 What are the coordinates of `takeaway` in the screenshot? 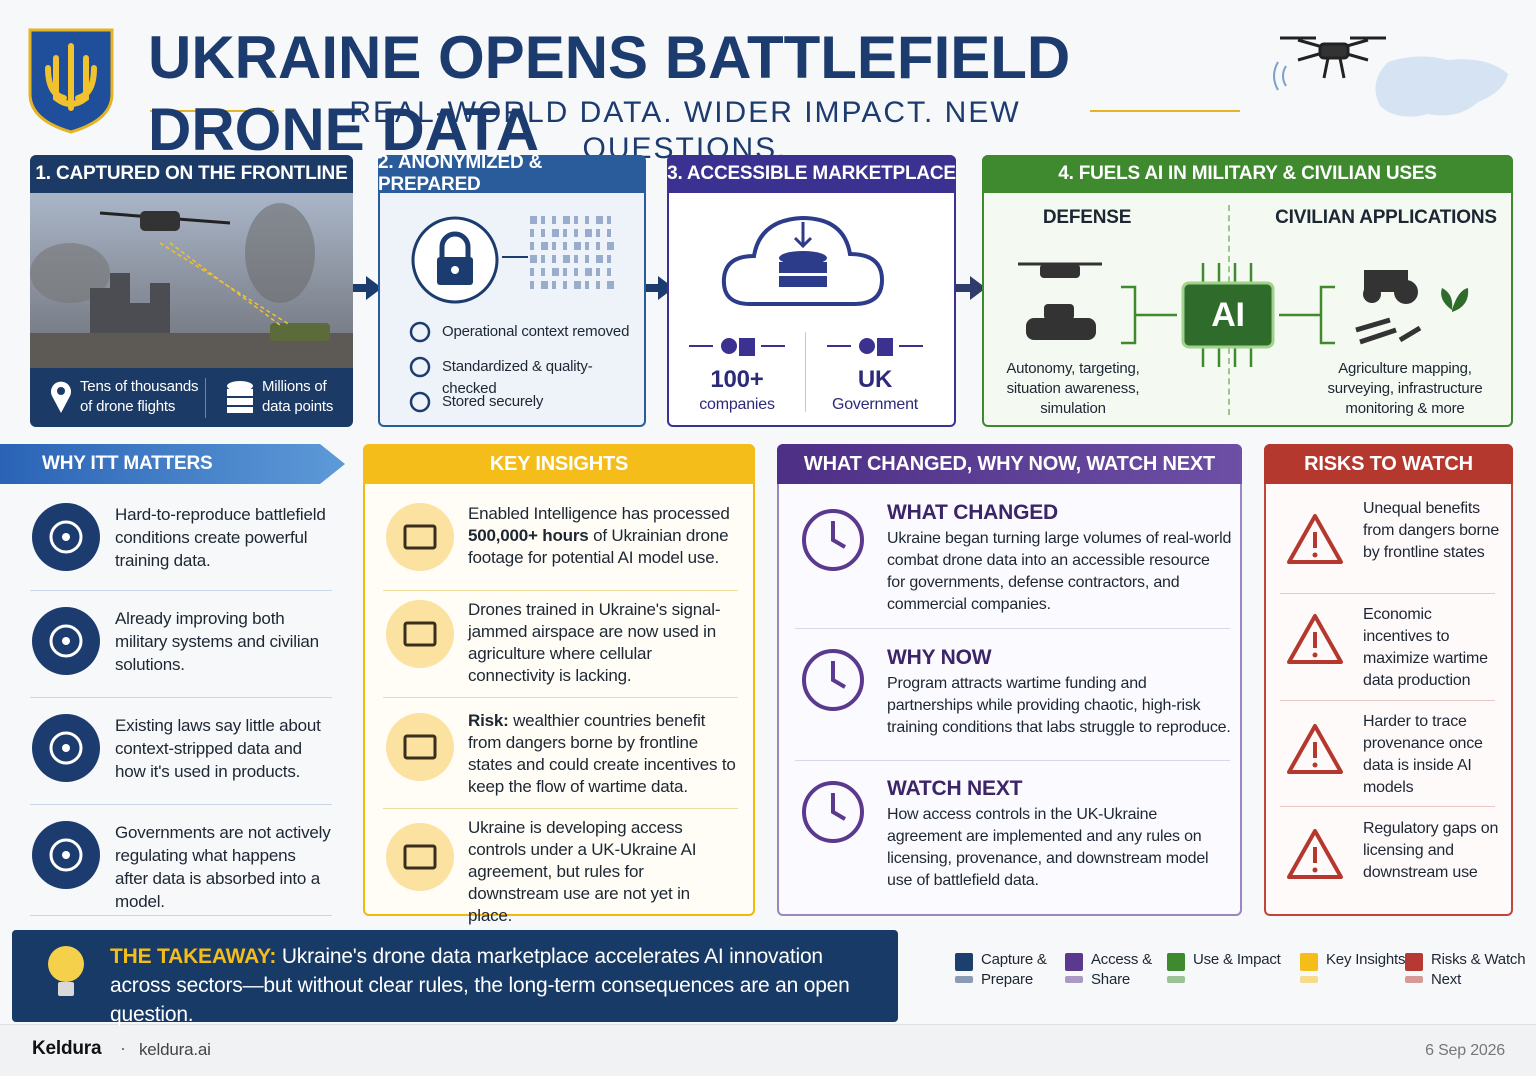 It's located at (455, 976).